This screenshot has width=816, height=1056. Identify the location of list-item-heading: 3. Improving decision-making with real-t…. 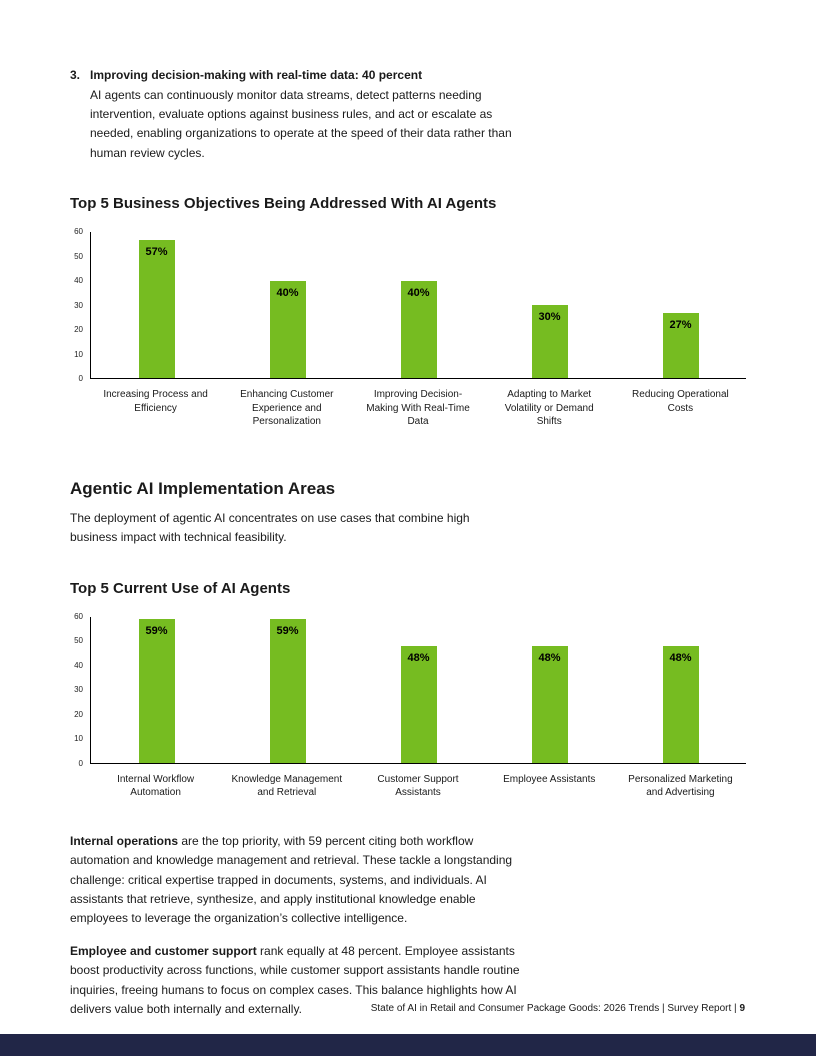
(305, 75).